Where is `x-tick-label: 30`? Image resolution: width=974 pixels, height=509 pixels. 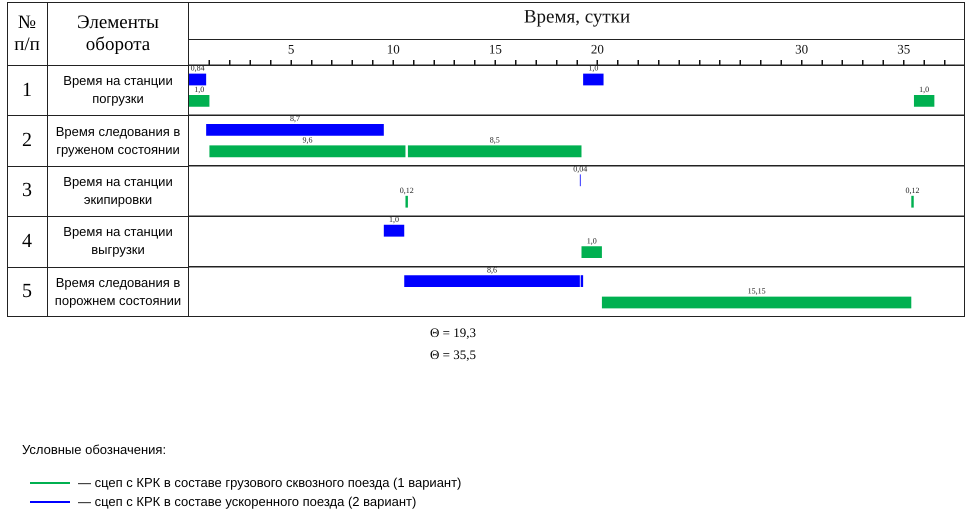
x-tick-label: 30 is located at coordinates (801, 49).